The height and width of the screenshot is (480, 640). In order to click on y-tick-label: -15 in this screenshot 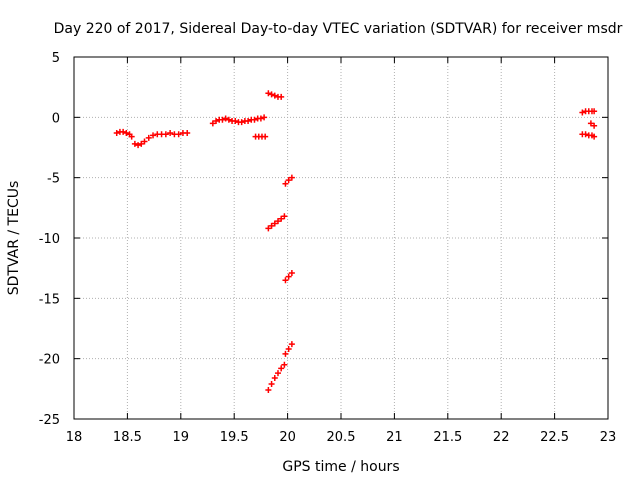, I will do `click(49, 299)`.